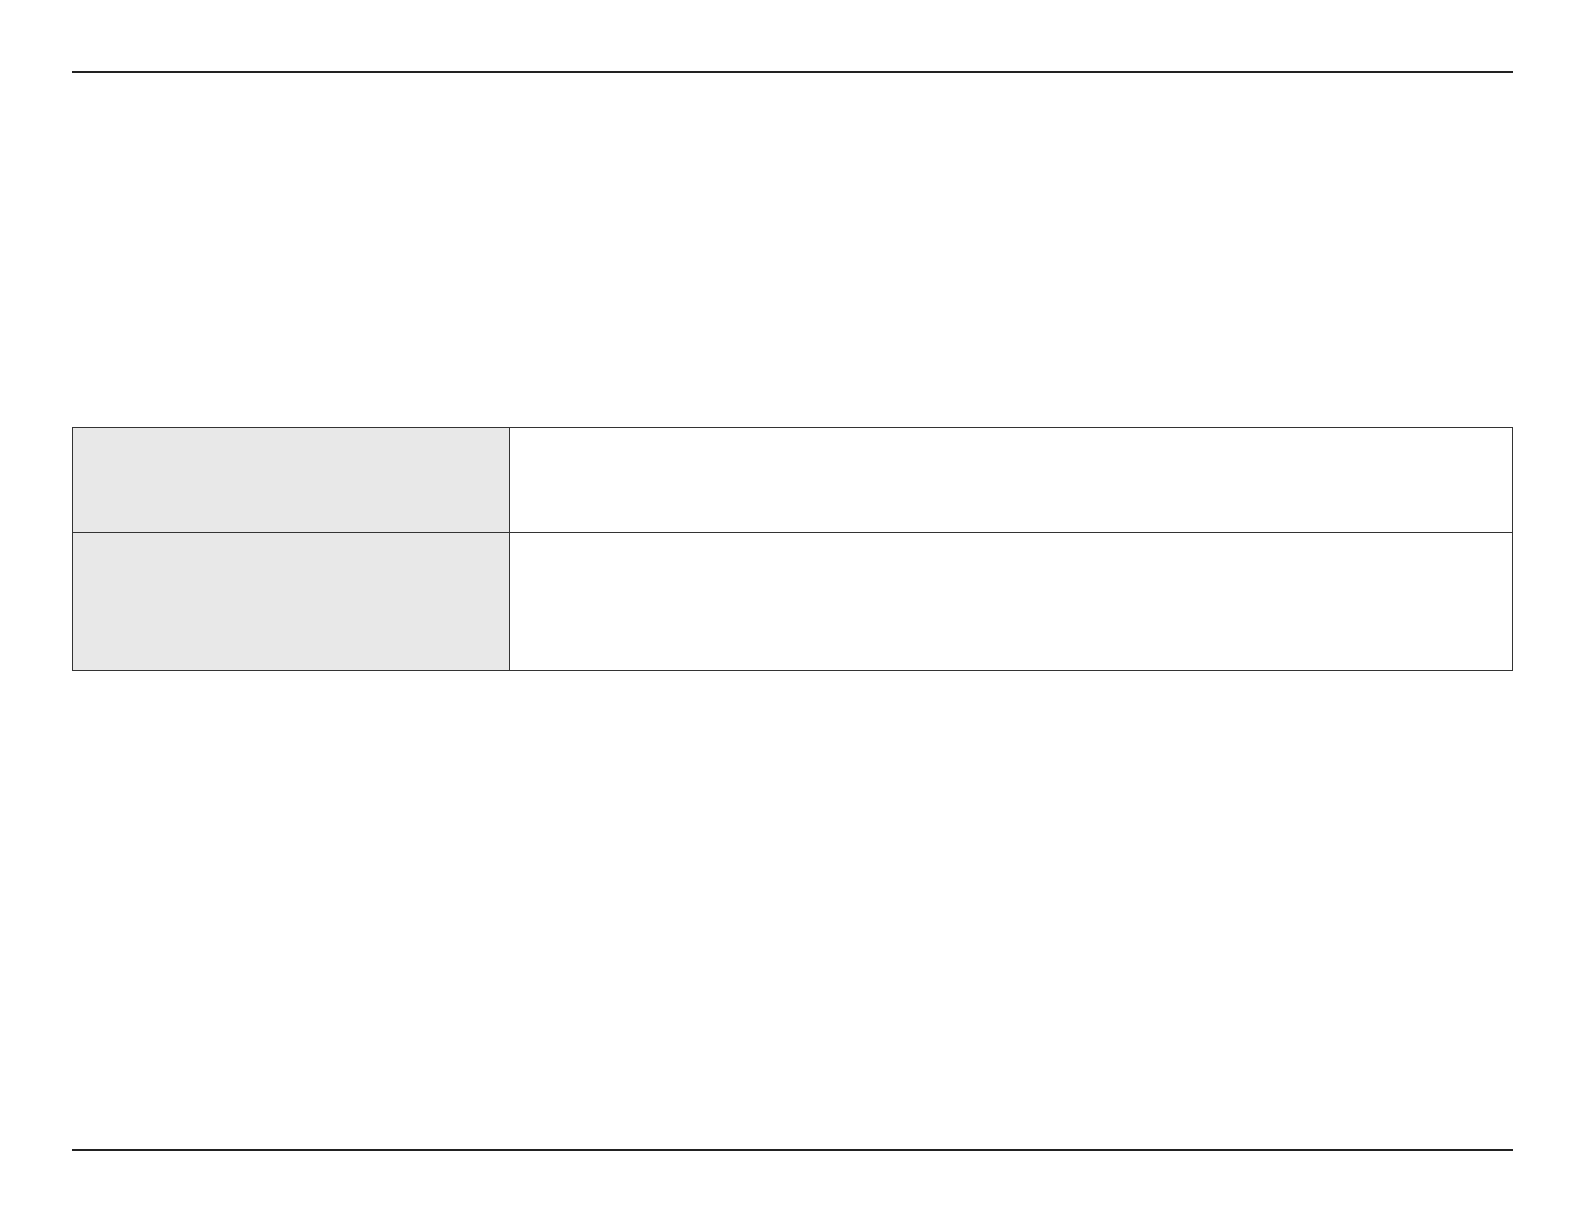 The image size is (1585, 1225). What do you see at coordinates (792, 1150) in the screenshot?
I see `footer-rule` at bounding box center [792, 1150].